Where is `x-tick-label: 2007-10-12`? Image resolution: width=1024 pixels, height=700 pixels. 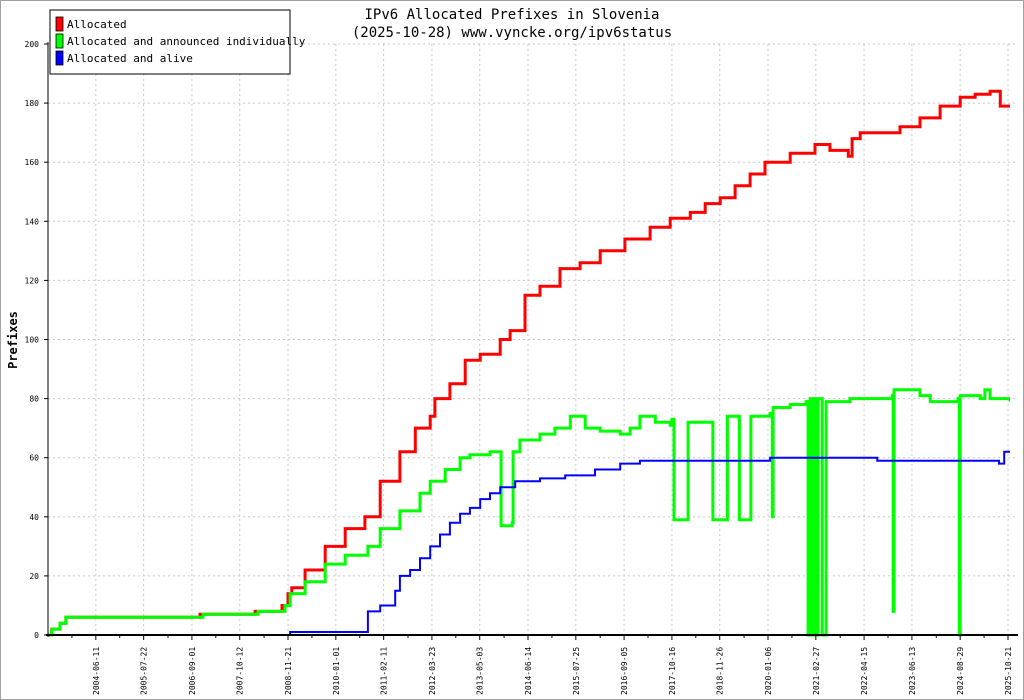
x-tick-label: 2007-10-12 is located at coordinates (240, 671).